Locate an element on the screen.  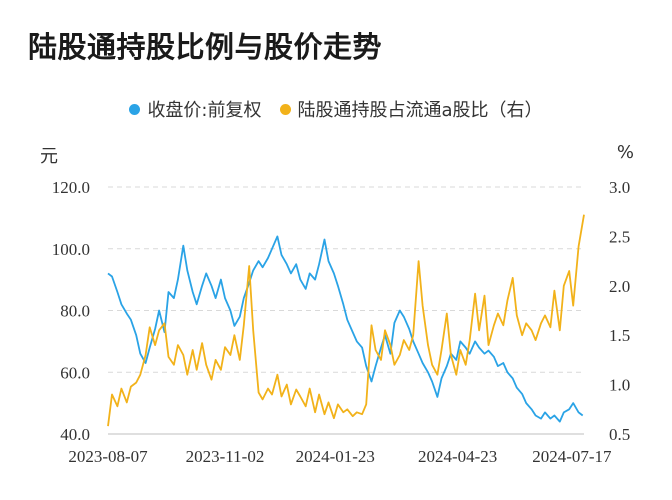
y-left-tick-label: 100.0 is located at coordinates (71, 249).